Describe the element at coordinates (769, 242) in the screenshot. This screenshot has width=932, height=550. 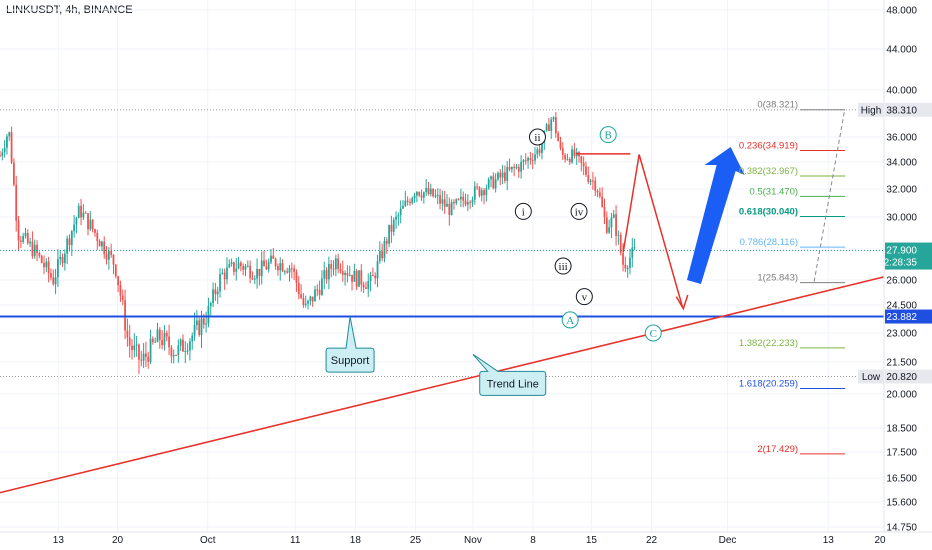
I see `fib-label: 0.786(28.116)` at that location.